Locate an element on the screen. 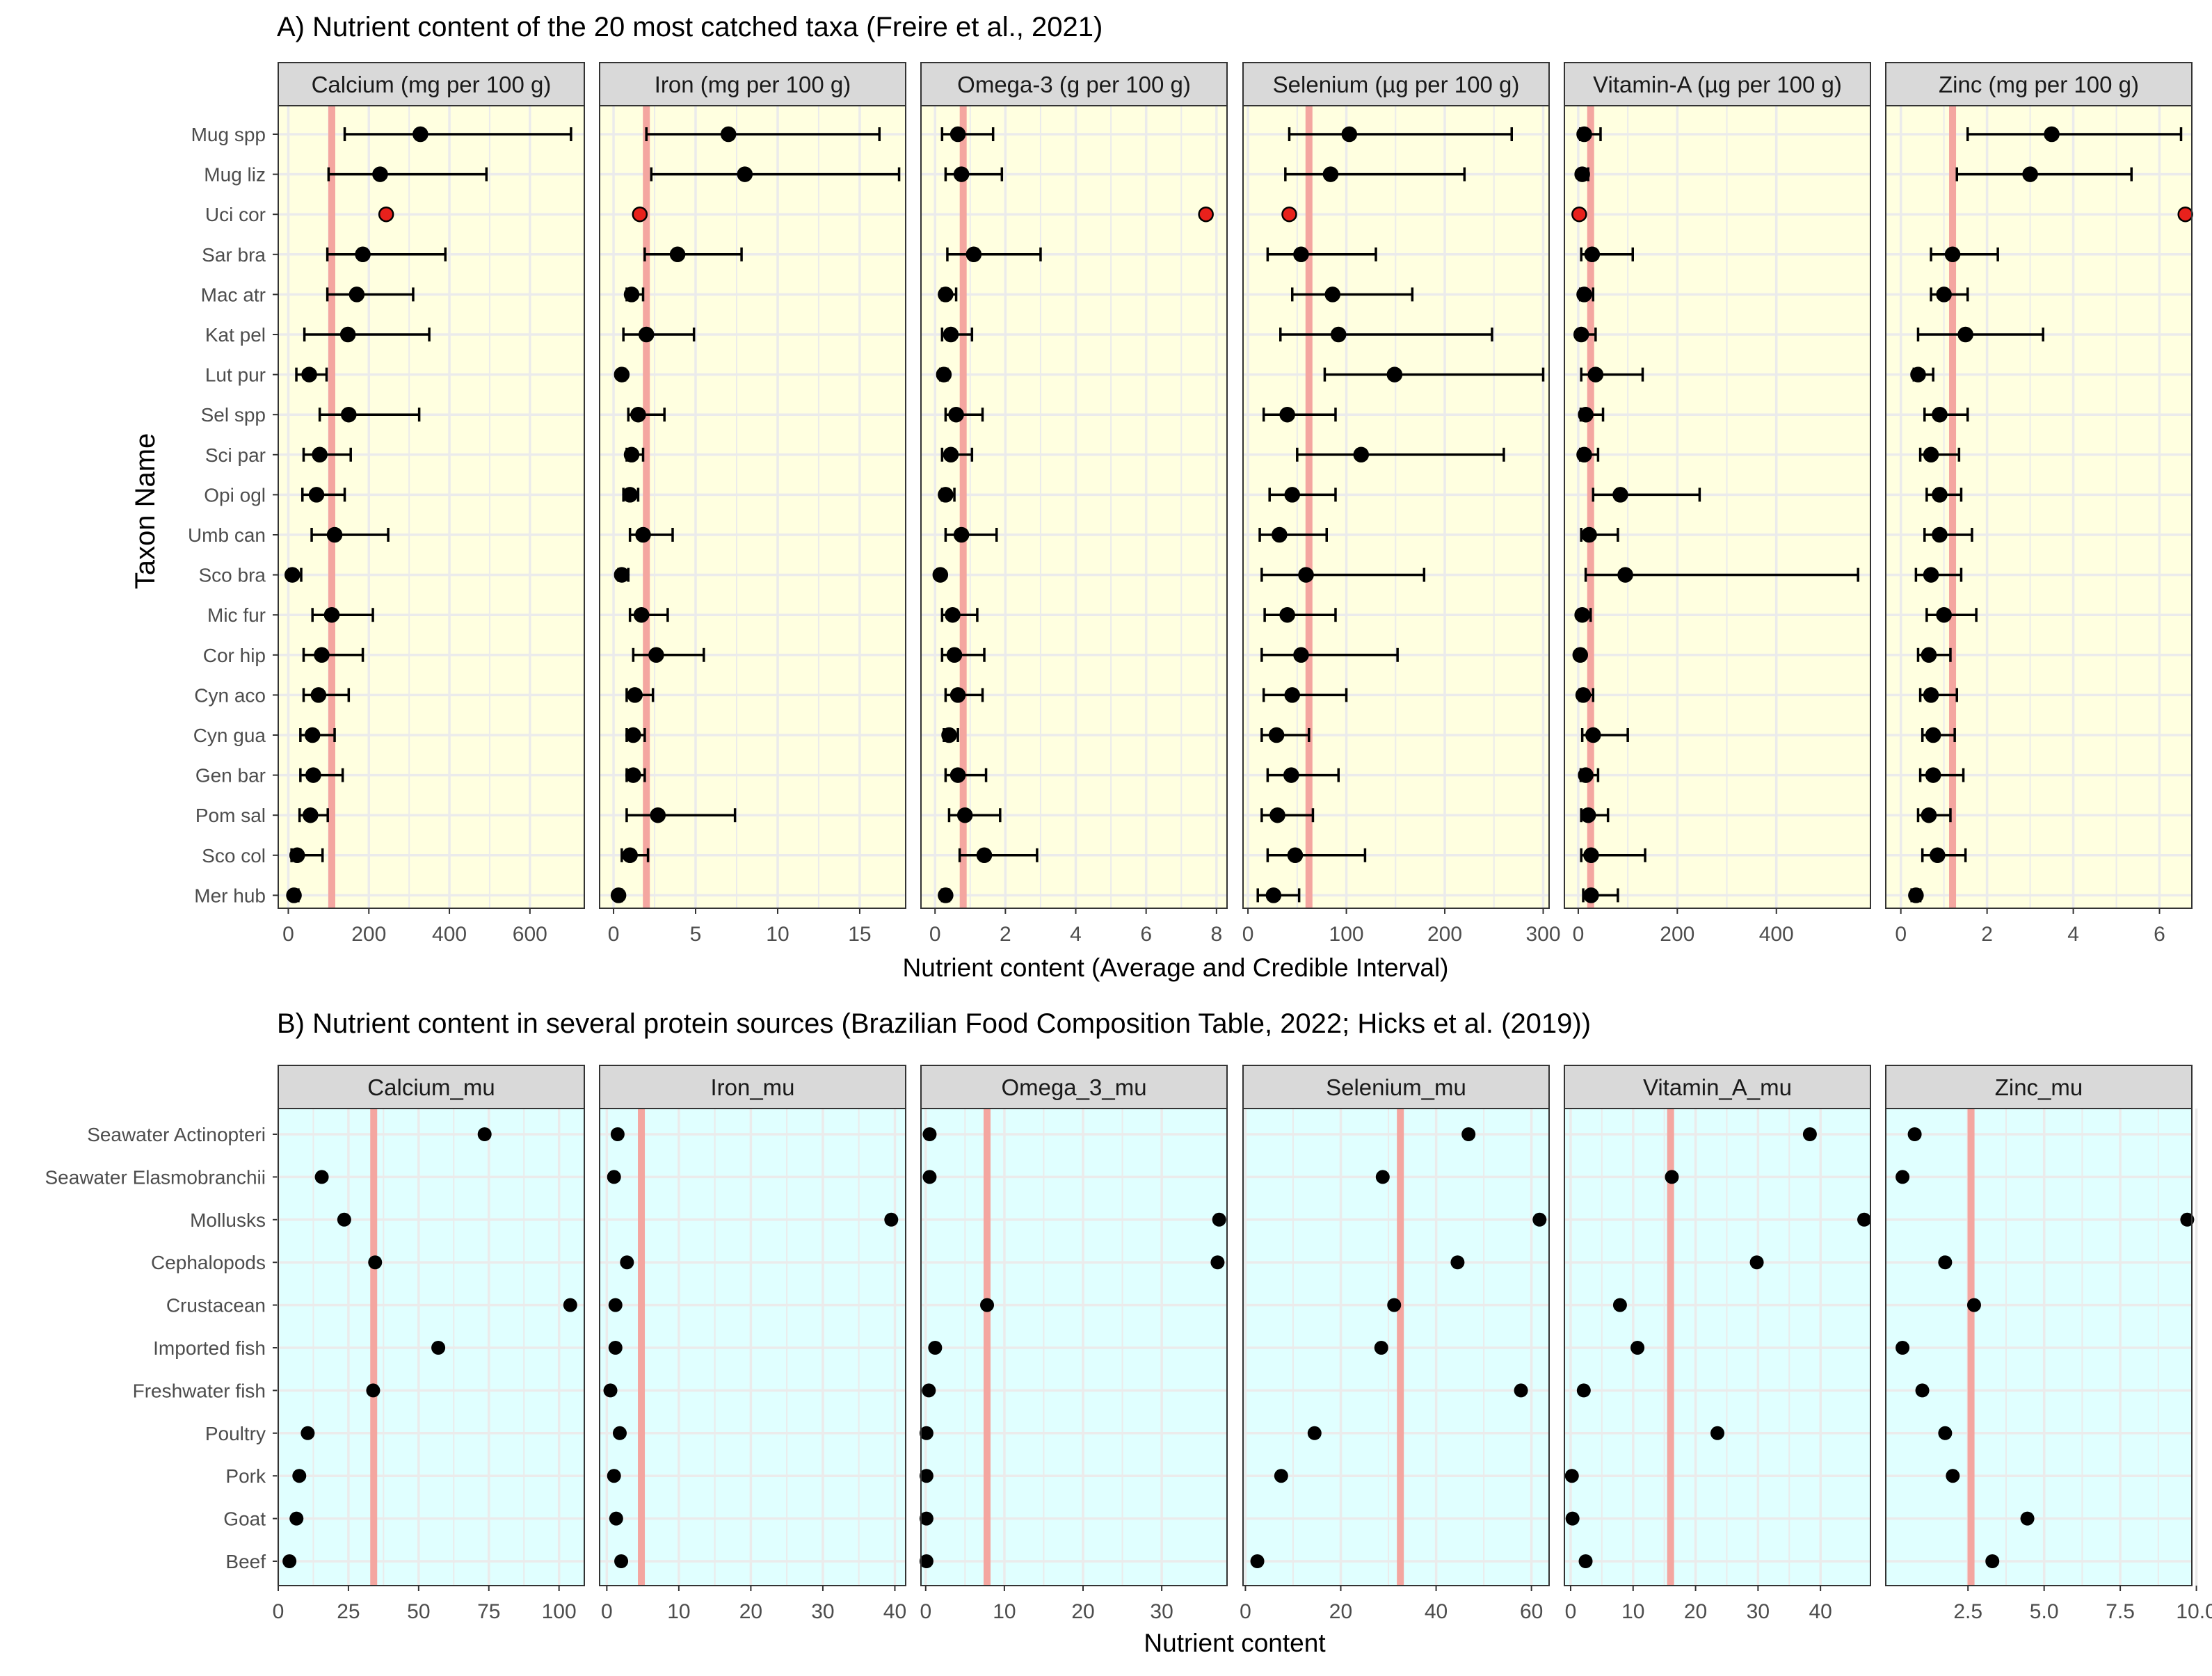 This screenshot has height=1676, width=2212. x-tick-label: 100 is located at coordinates (559, 1612).